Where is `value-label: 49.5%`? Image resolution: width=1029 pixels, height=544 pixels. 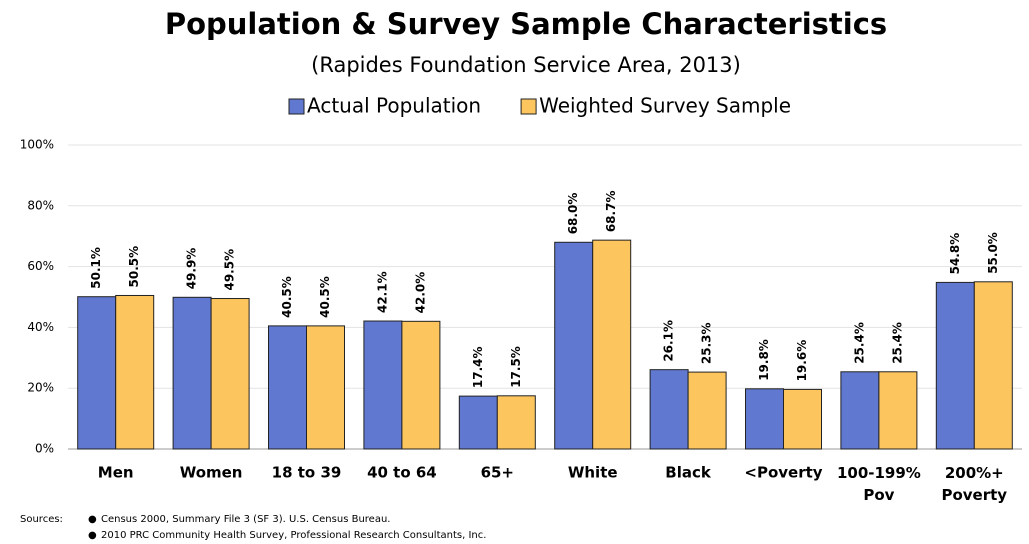 value-label: 49.5% is located at coordinates (230, 270).